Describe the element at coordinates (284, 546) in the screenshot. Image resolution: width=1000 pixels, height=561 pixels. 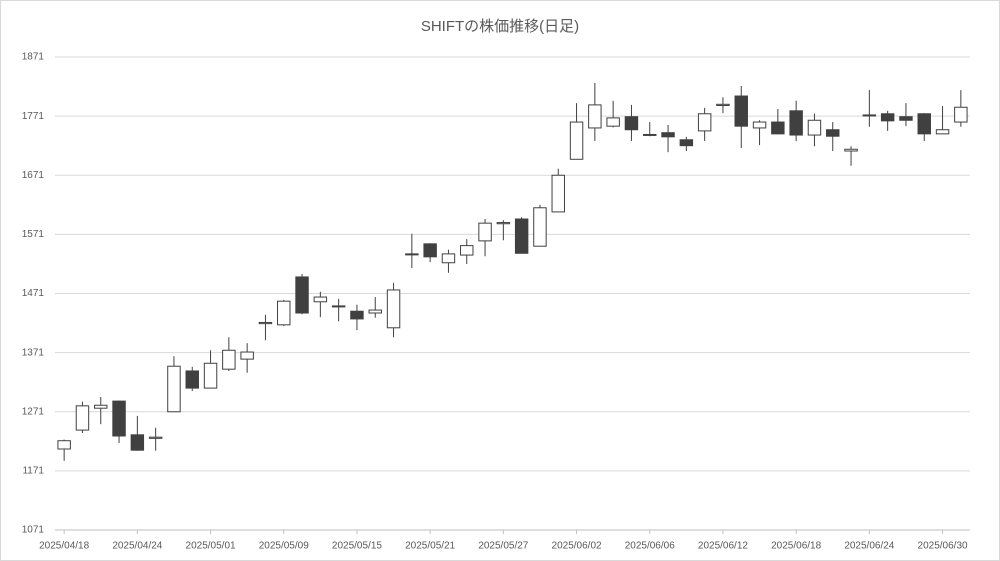
I see `x-tick-label: 2025/05/09` at that location.